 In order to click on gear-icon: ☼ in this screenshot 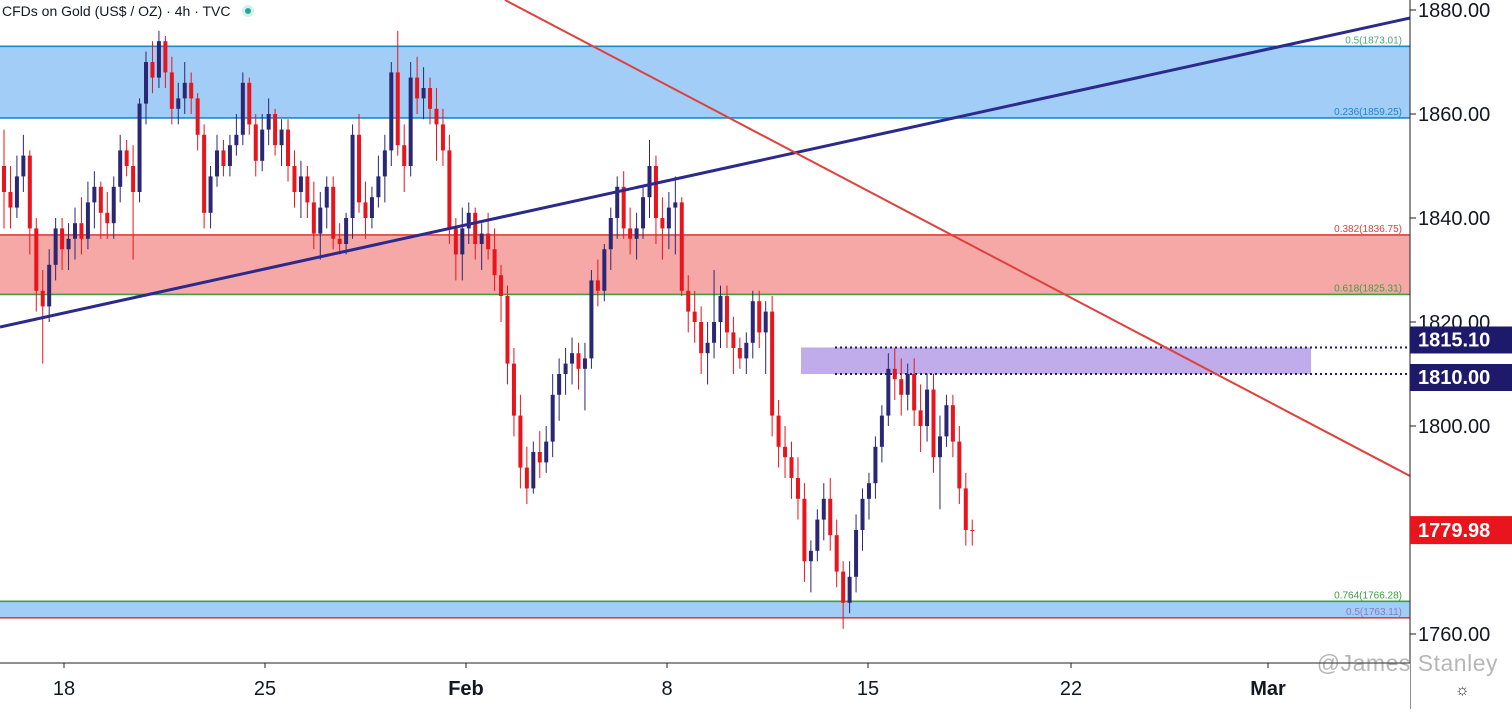, I will do `click(1462, 690)`.